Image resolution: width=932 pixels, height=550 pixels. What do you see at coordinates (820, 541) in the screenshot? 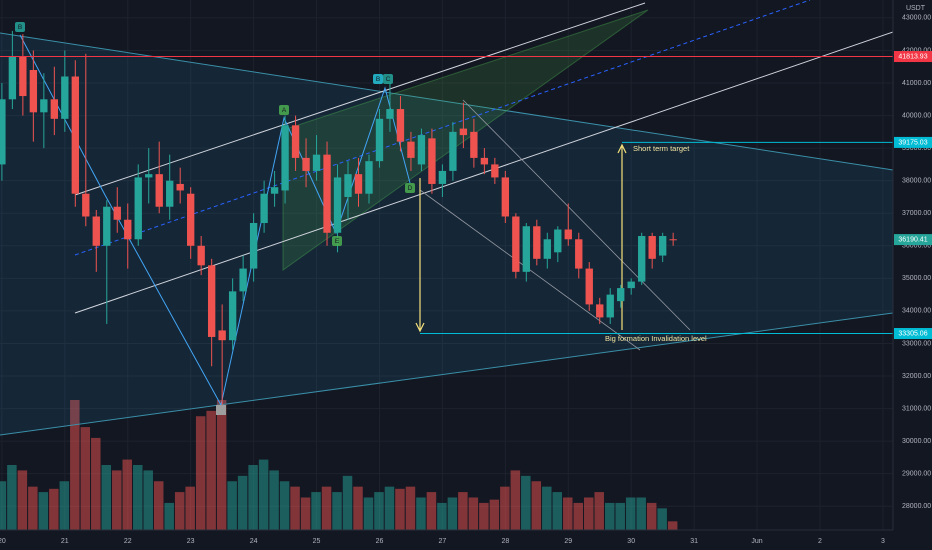
I see `x-tick-label: 2` at bounding box center [820, 541].